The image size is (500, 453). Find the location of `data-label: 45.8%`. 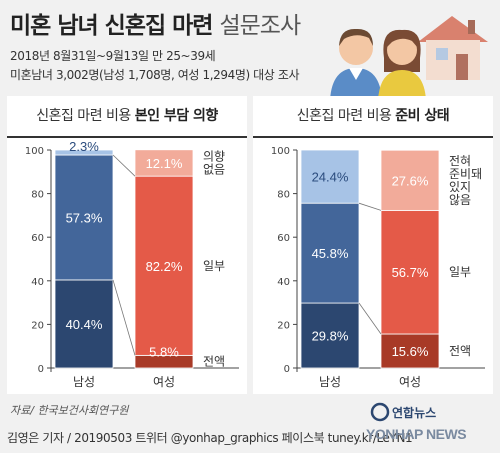

data-label: 45.8% is located at coordinates (330, 253).